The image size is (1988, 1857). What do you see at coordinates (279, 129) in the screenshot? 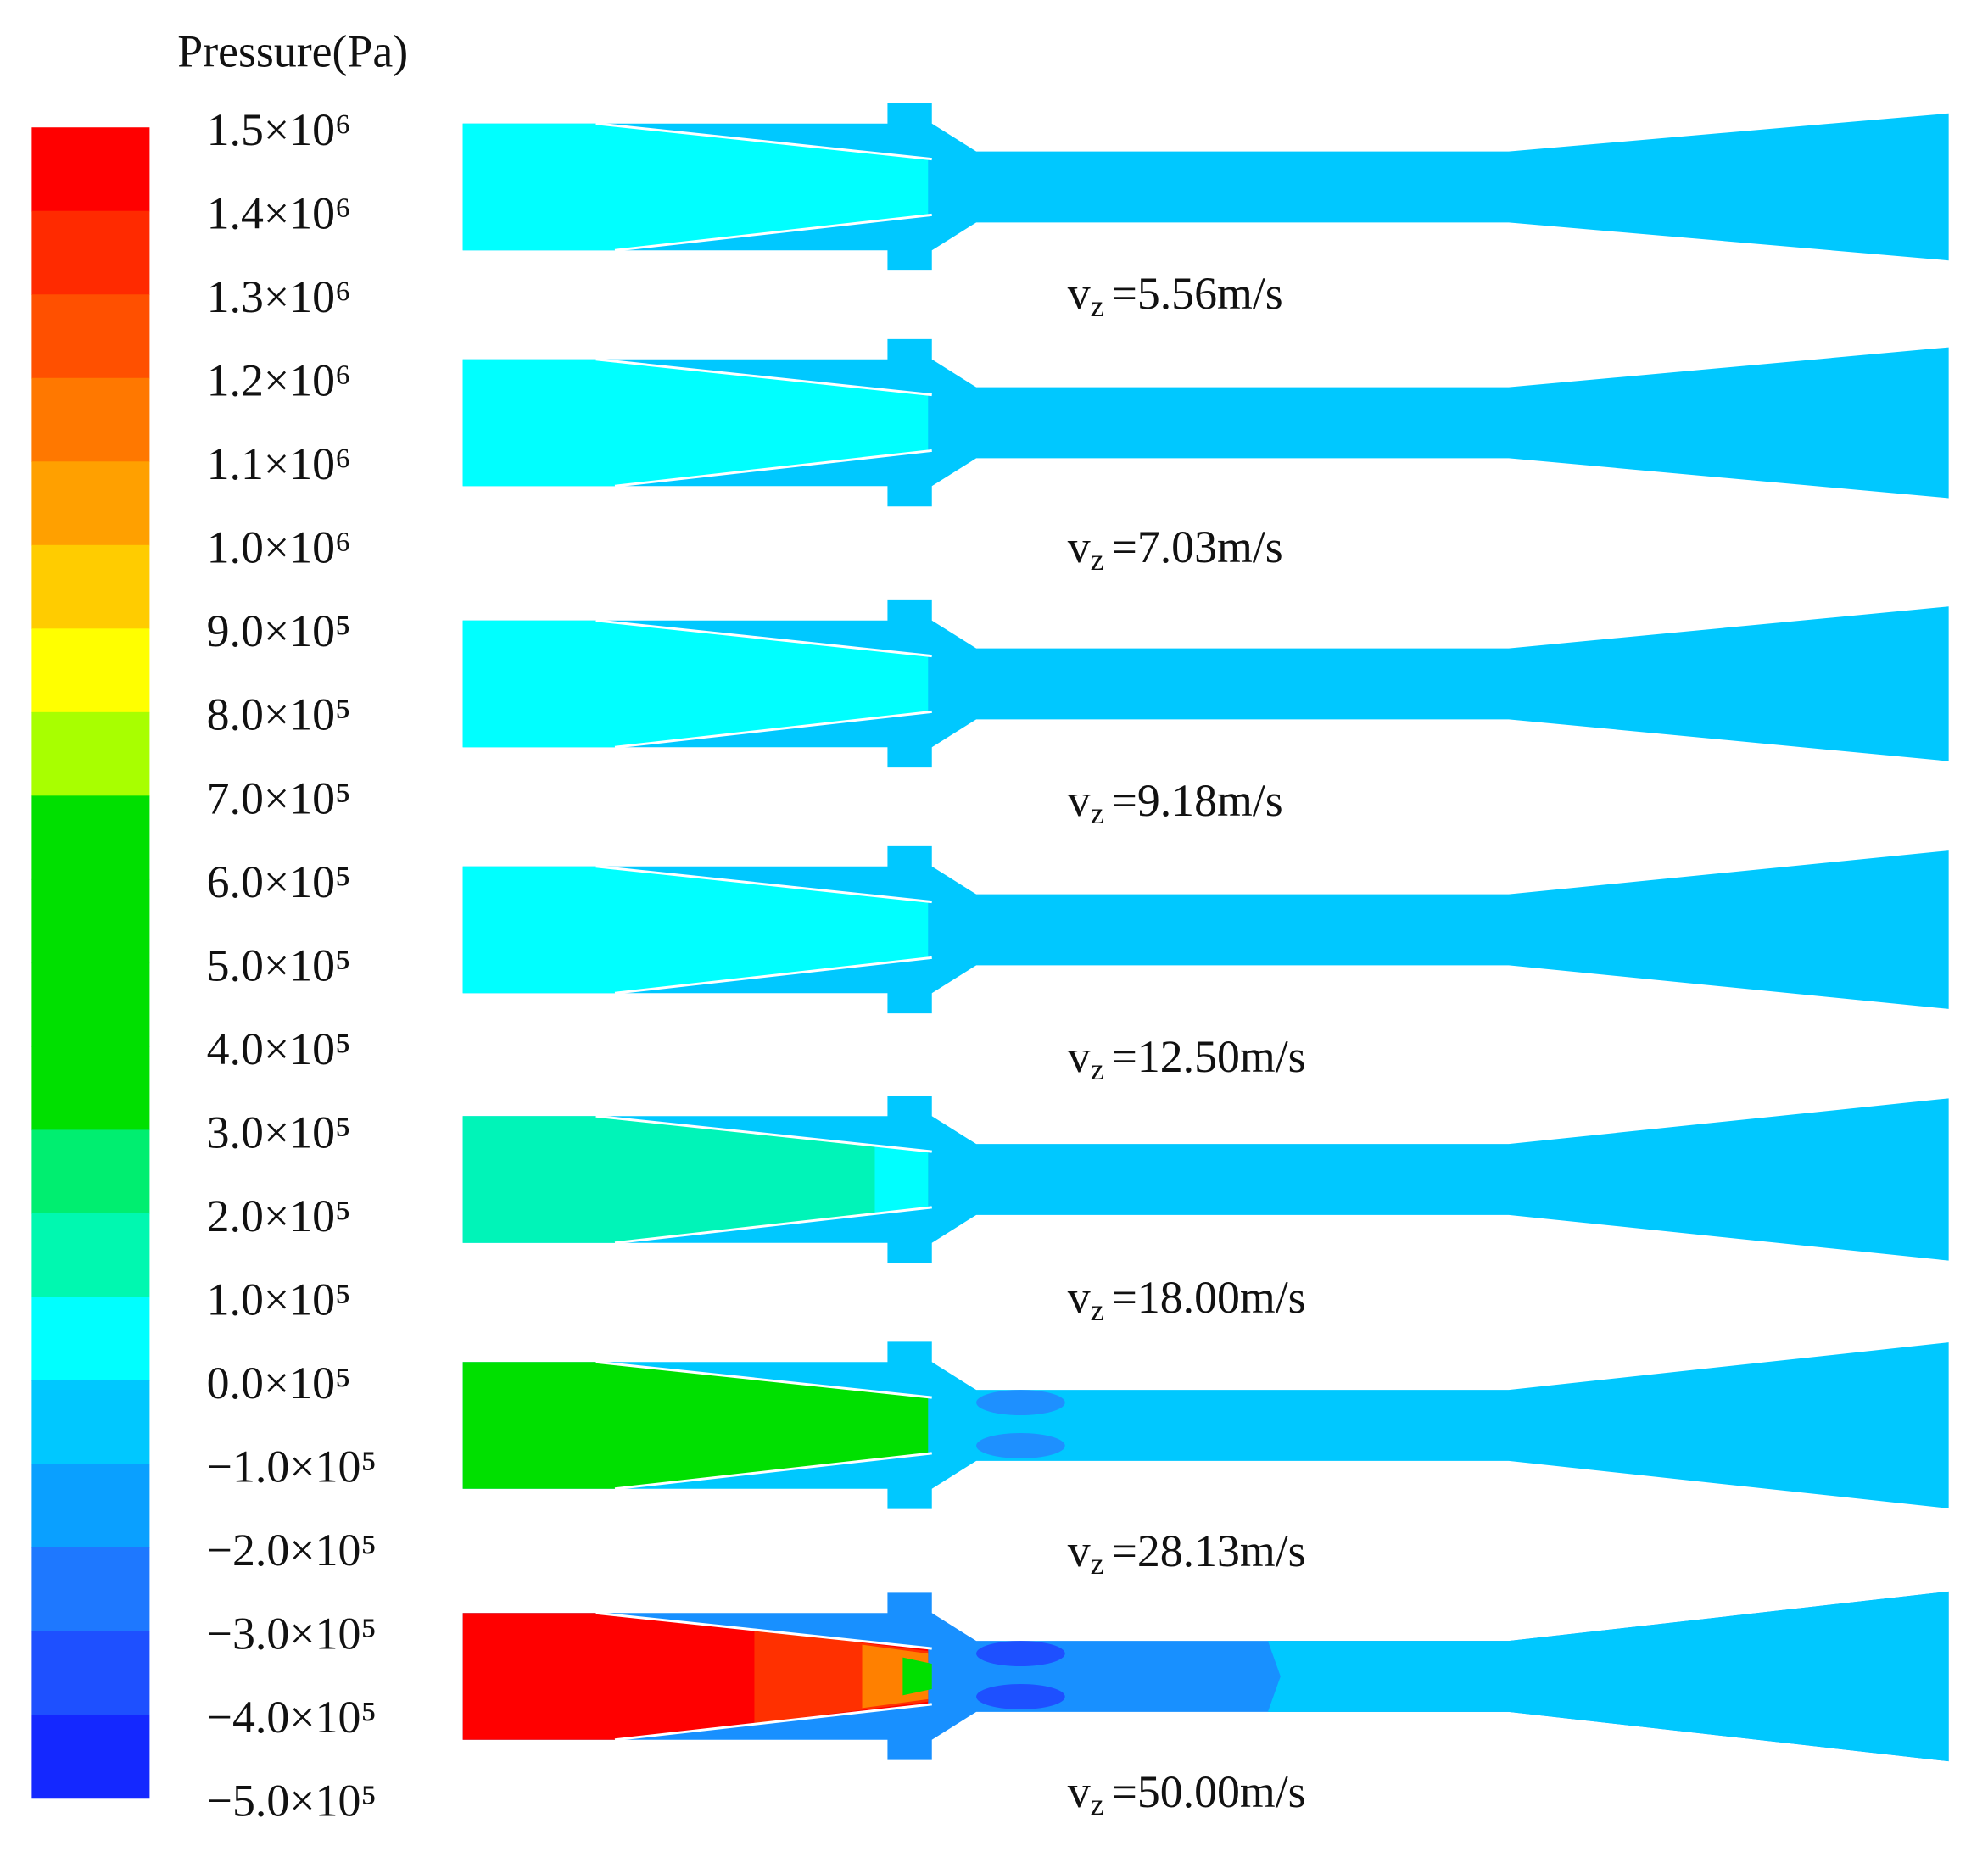
I see `colorbar-label: 1.5×10⁶` at bounding box center [279, 129].